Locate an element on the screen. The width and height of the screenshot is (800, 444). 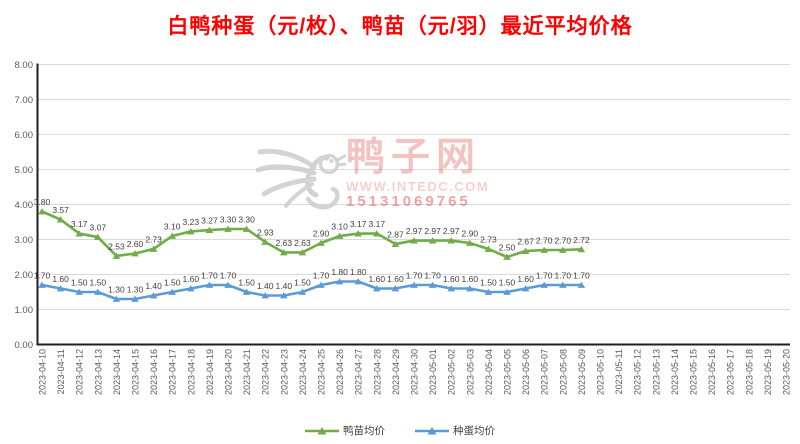
svg-text: 7.00 is located at coordinates (24, 100).